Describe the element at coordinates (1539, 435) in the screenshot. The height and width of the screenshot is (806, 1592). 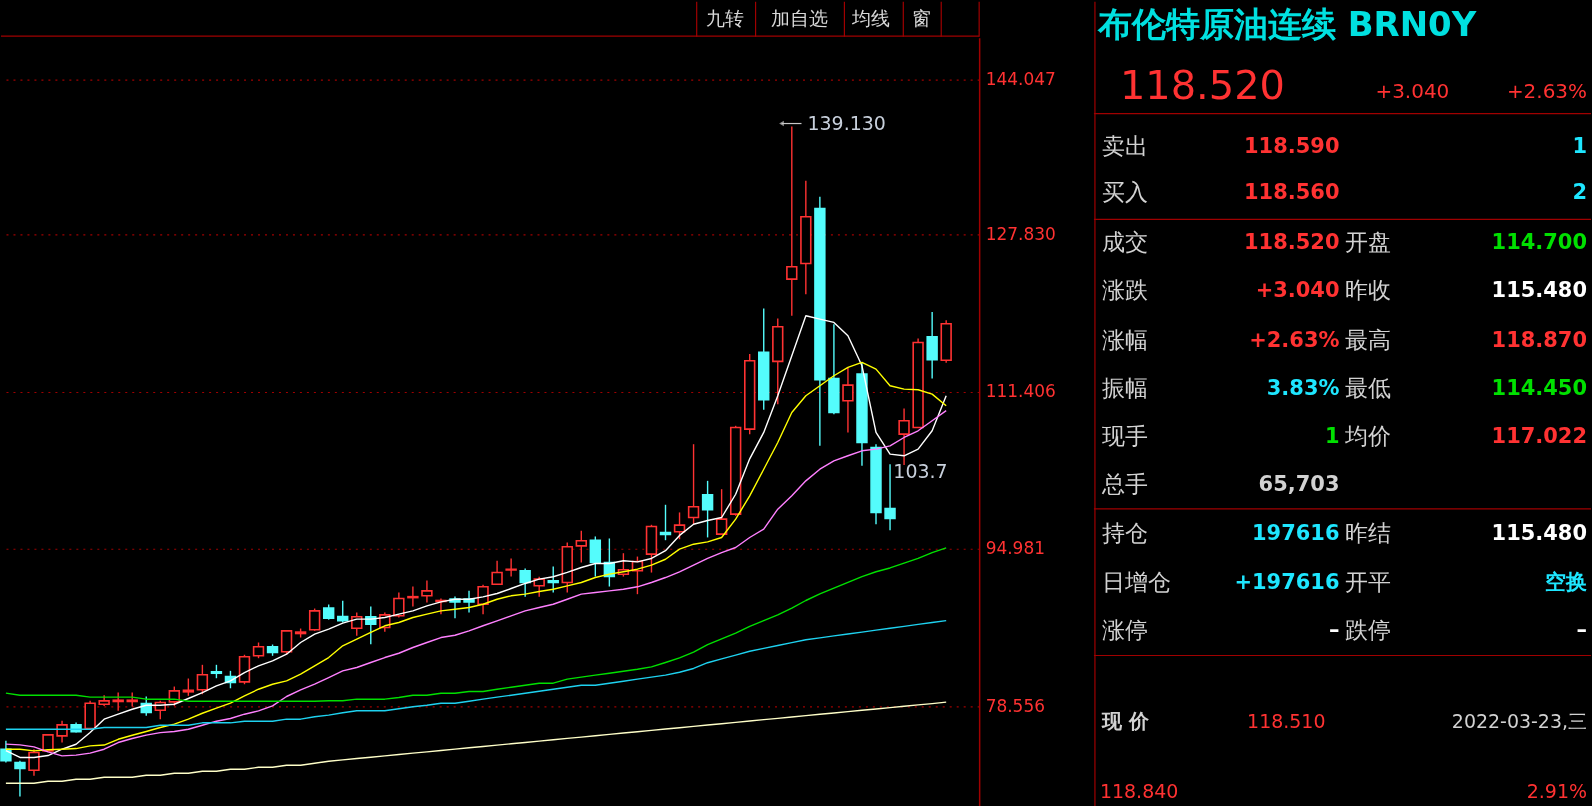
I see `text: 117.022` at that location.